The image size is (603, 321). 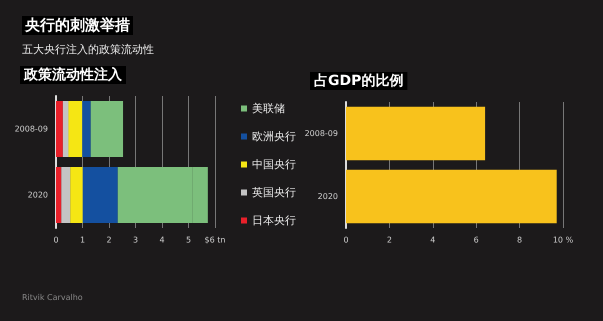 What do you see at coordinates (215, 240) in the screenshot?
I see `x-tick-label: $6 tn` at bounding box center [215, 240].